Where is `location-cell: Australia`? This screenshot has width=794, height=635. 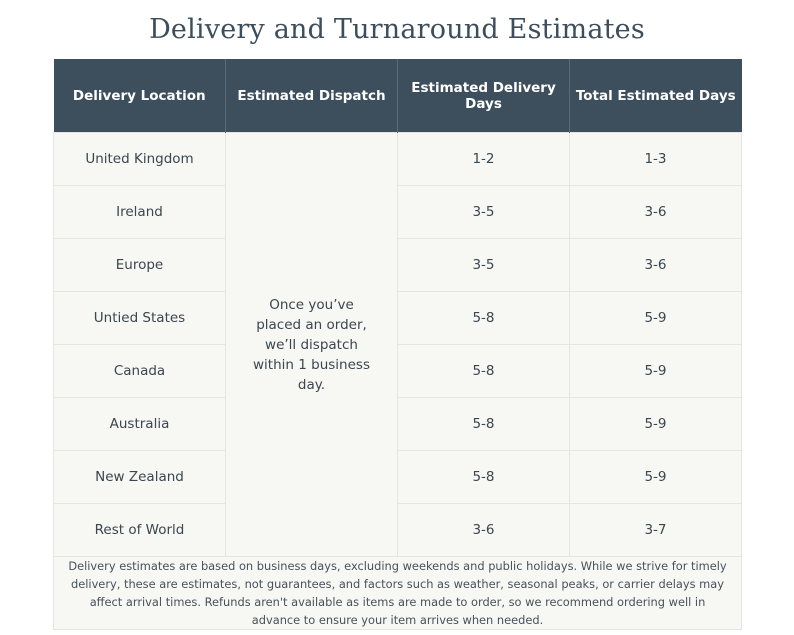
location-cell: Australia is located at coordinates (139, 424).